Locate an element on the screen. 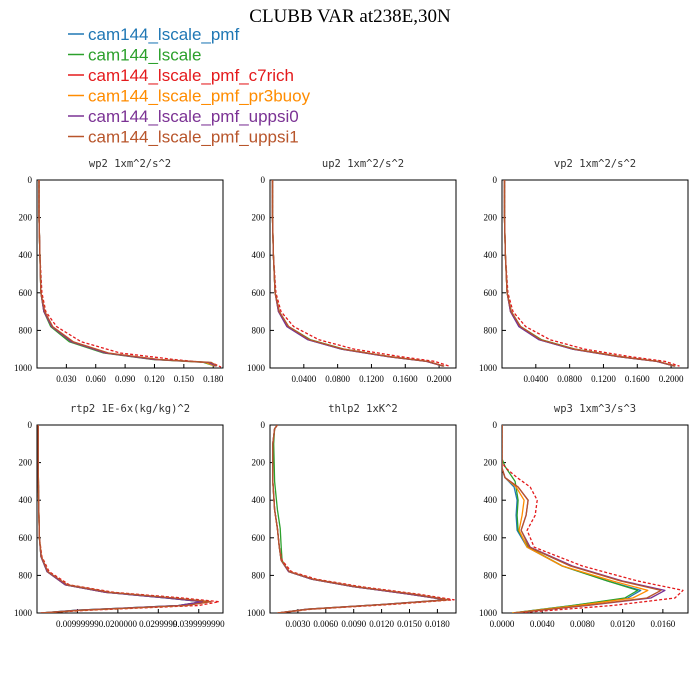 This screenshot has height=700, width=700. x-tick-label: 0.0080 is located at coordinates (582, 624).